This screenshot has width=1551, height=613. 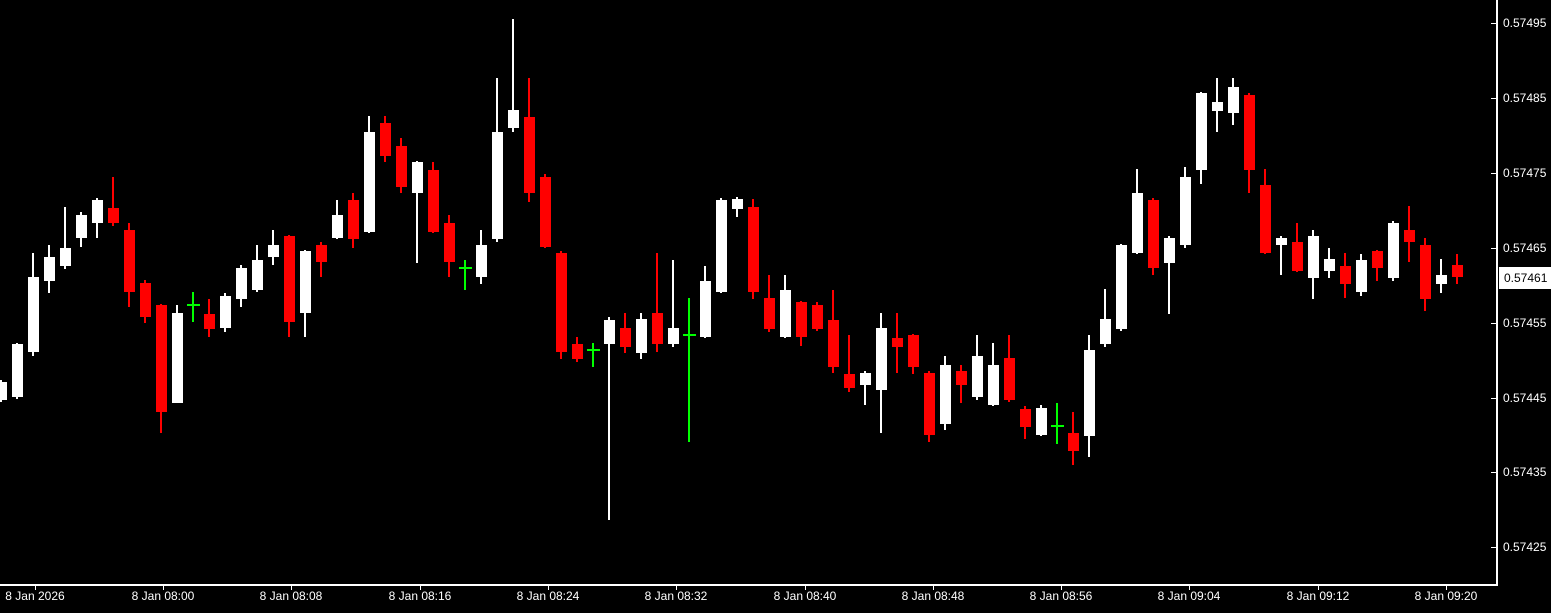 I want to click on time-tick-label: 8 Jan 08:56, so click(x=1061, y=596).